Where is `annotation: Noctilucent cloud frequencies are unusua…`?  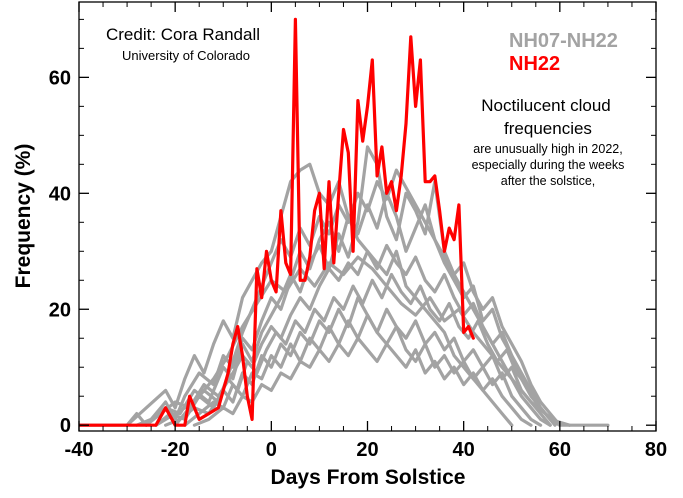 annotation: Noctilucent cloud frequencies are unusua… is located at coordinates (548, 142).